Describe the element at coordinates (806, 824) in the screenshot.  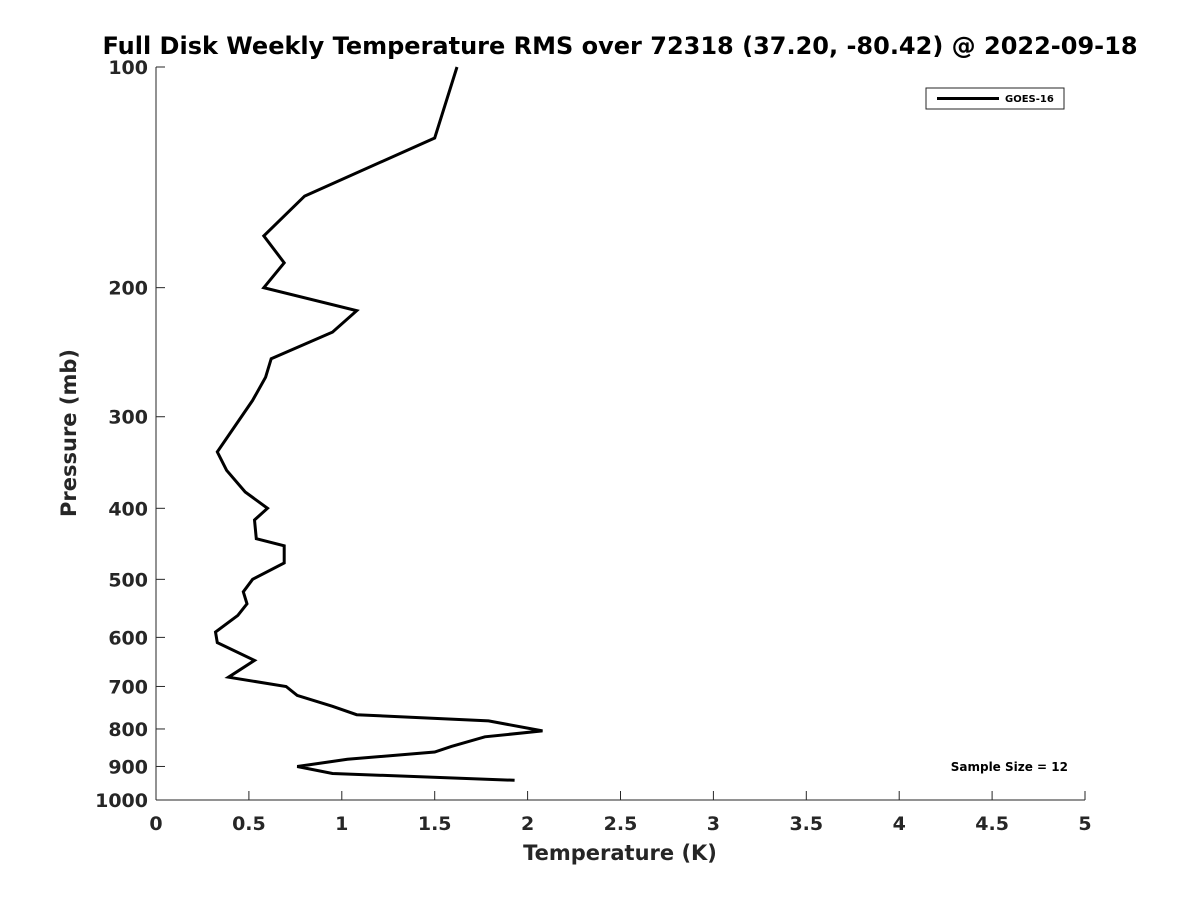
I see `x-tick-label: 3.5` at that location.